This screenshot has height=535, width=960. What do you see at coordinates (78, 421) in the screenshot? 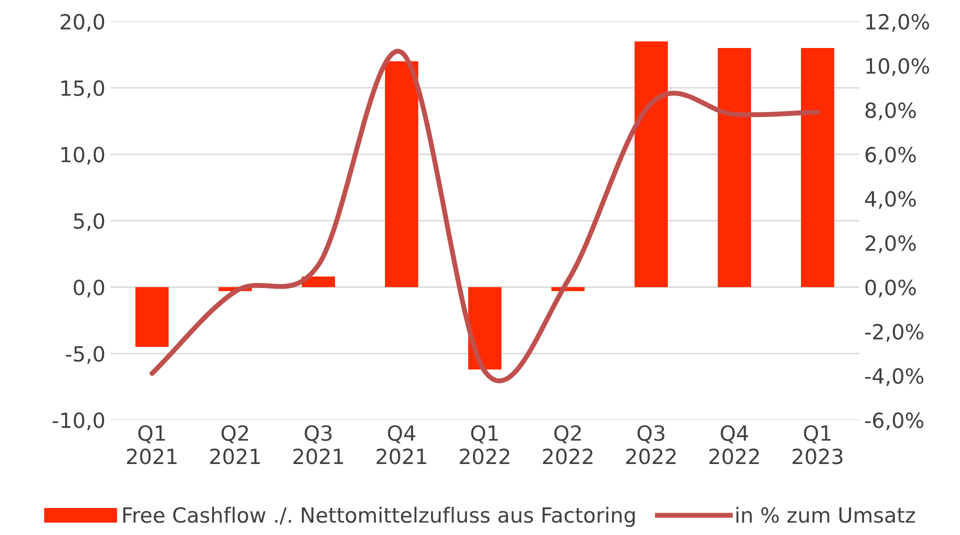
I see `y-tick-label: -10,0` at bounding box center [78, 421].